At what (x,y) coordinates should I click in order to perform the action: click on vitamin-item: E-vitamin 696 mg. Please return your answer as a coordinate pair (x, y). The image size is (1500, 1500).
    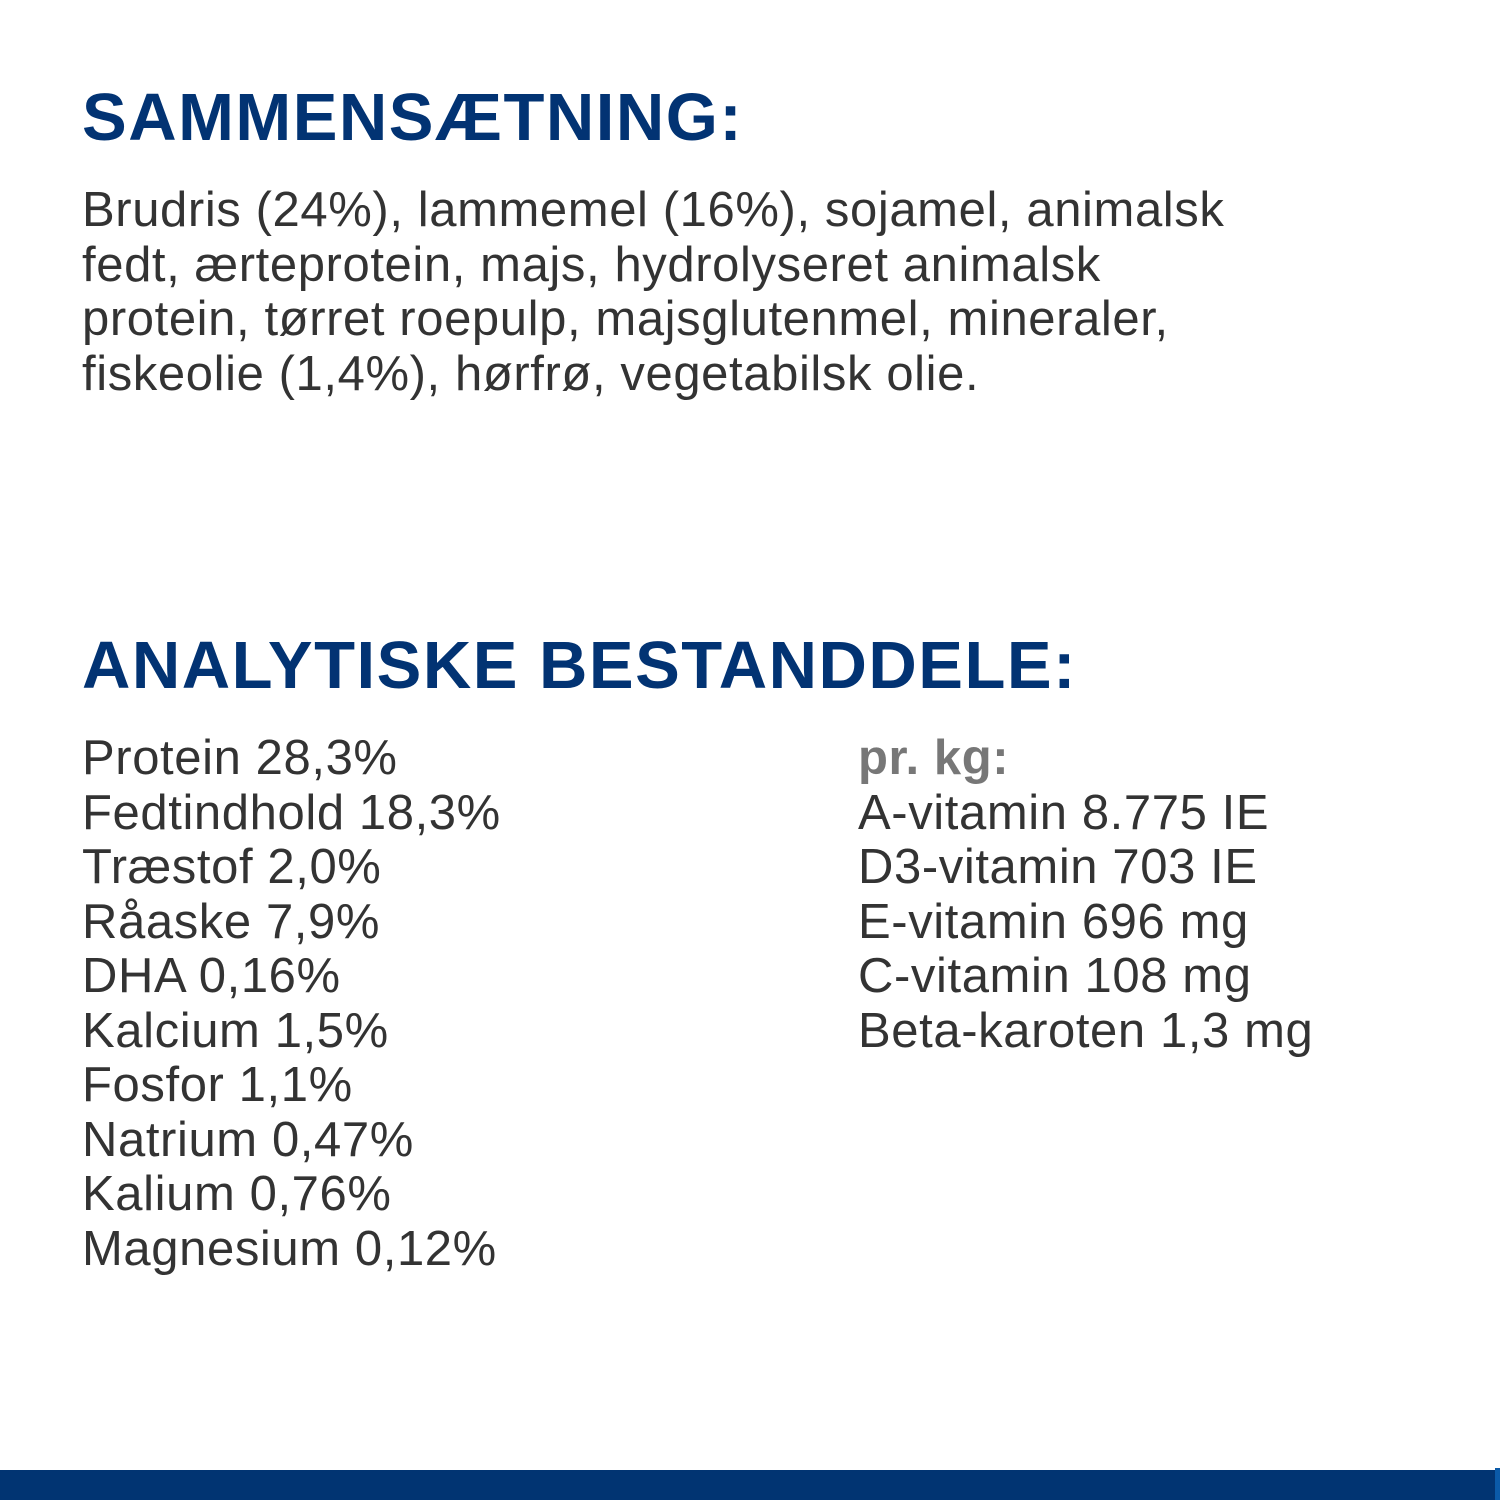
    Looking at the image, I should click on (1053, 921).